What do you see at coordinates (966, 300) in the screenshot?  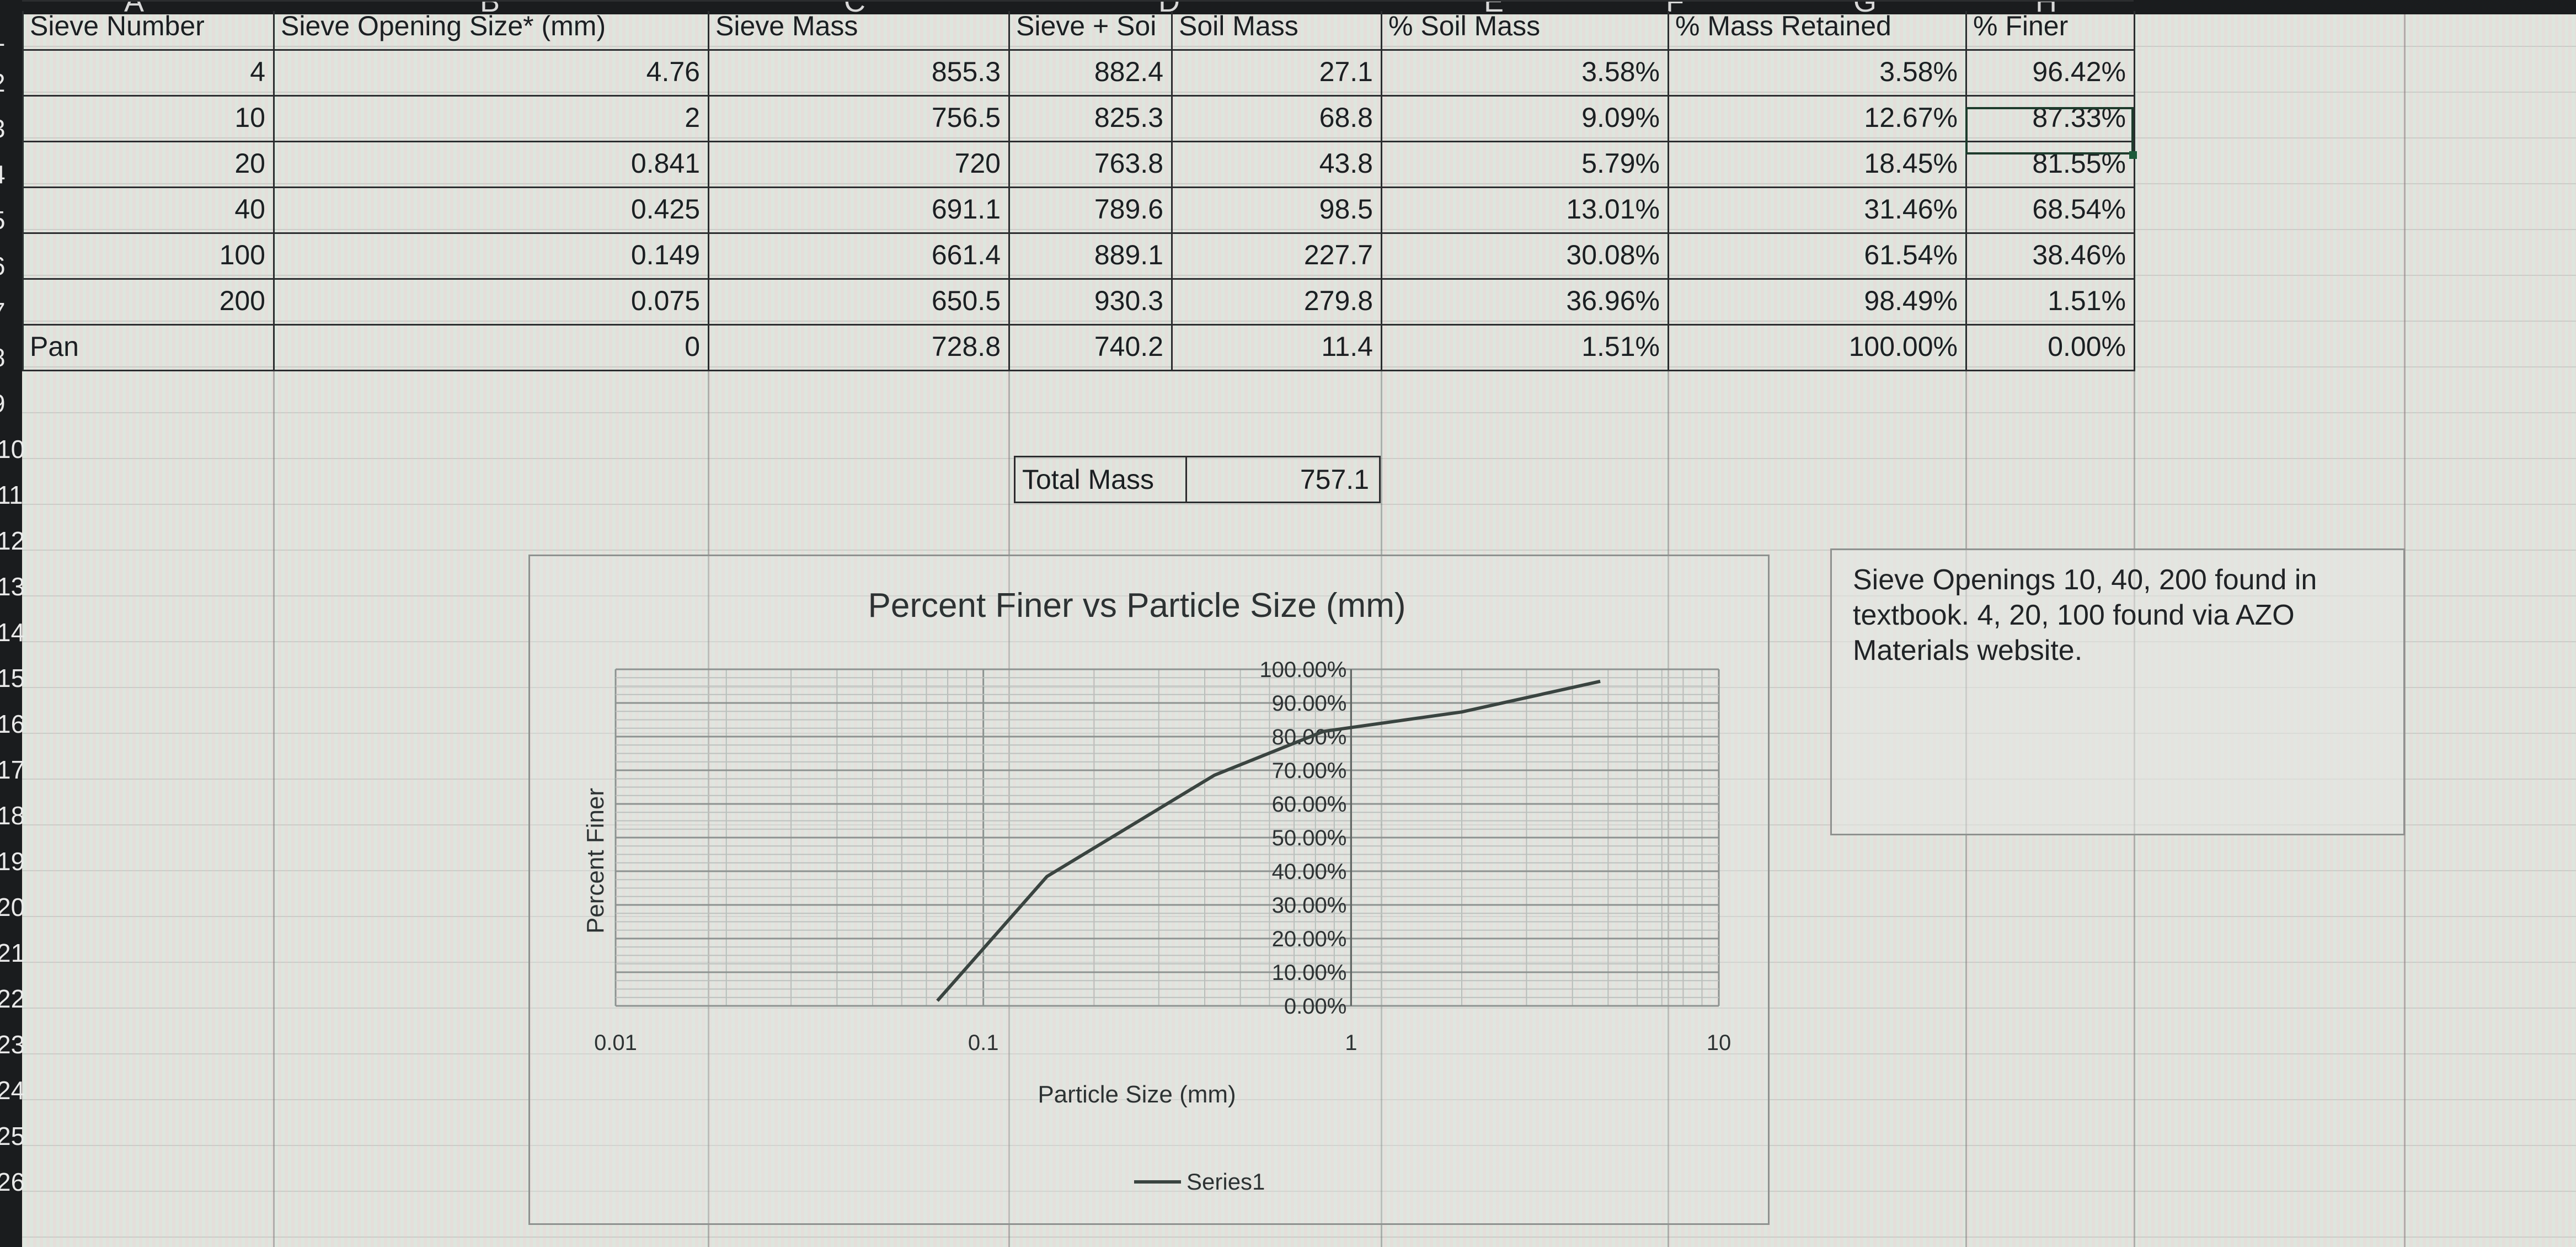 I see `table-cell: 650.5` at bounding box center [966, 300].